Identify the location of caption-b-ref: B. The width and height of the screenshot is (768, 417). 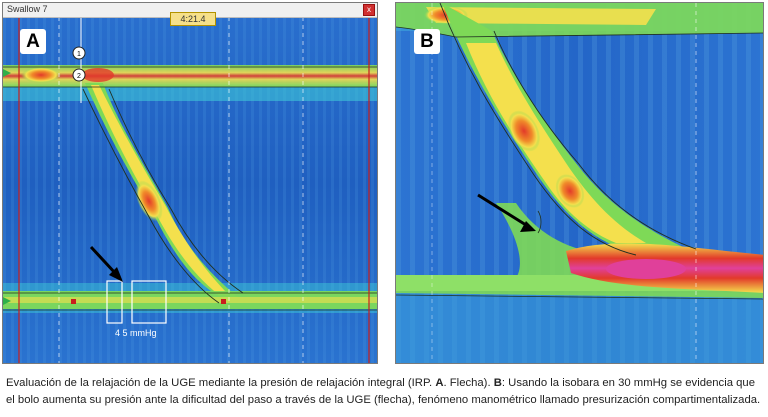
(497, 383).